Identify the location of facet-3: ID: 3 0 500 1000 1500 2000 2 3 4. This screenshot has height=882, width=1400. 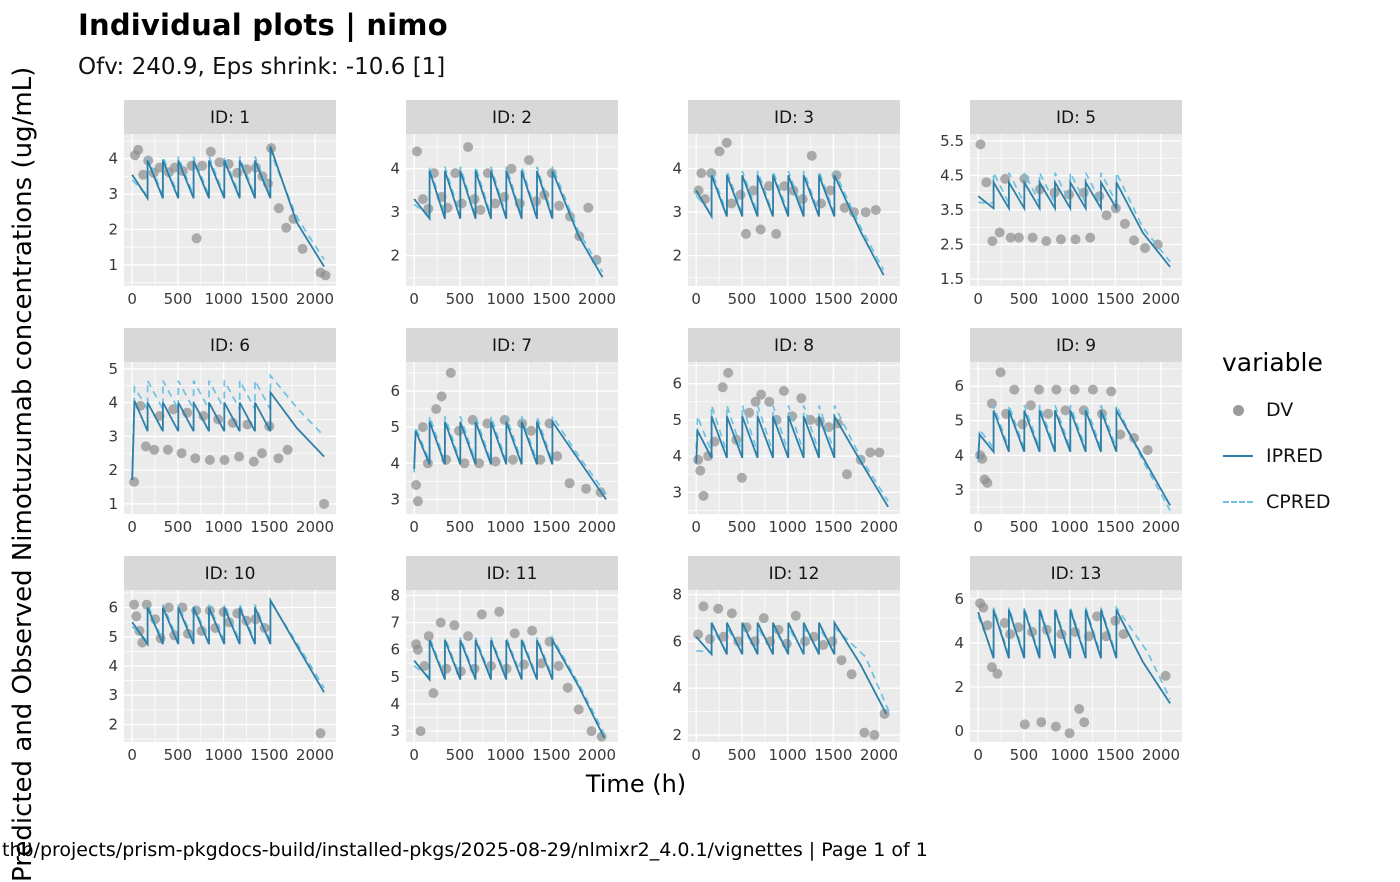
(786, 204).